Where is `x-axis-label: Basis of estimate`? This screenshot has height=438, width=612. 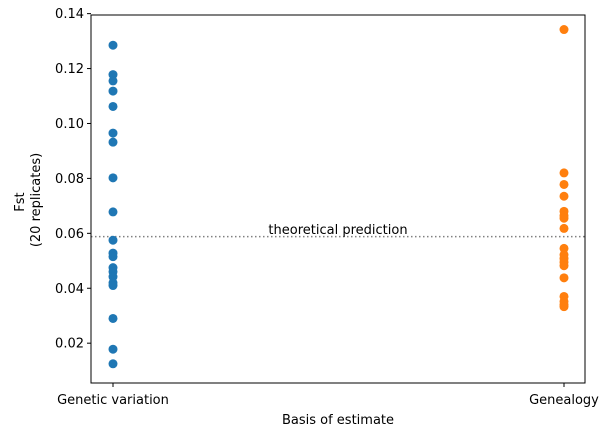 x-axis-label: Basis of estimate is located at coordinates (338, 420).